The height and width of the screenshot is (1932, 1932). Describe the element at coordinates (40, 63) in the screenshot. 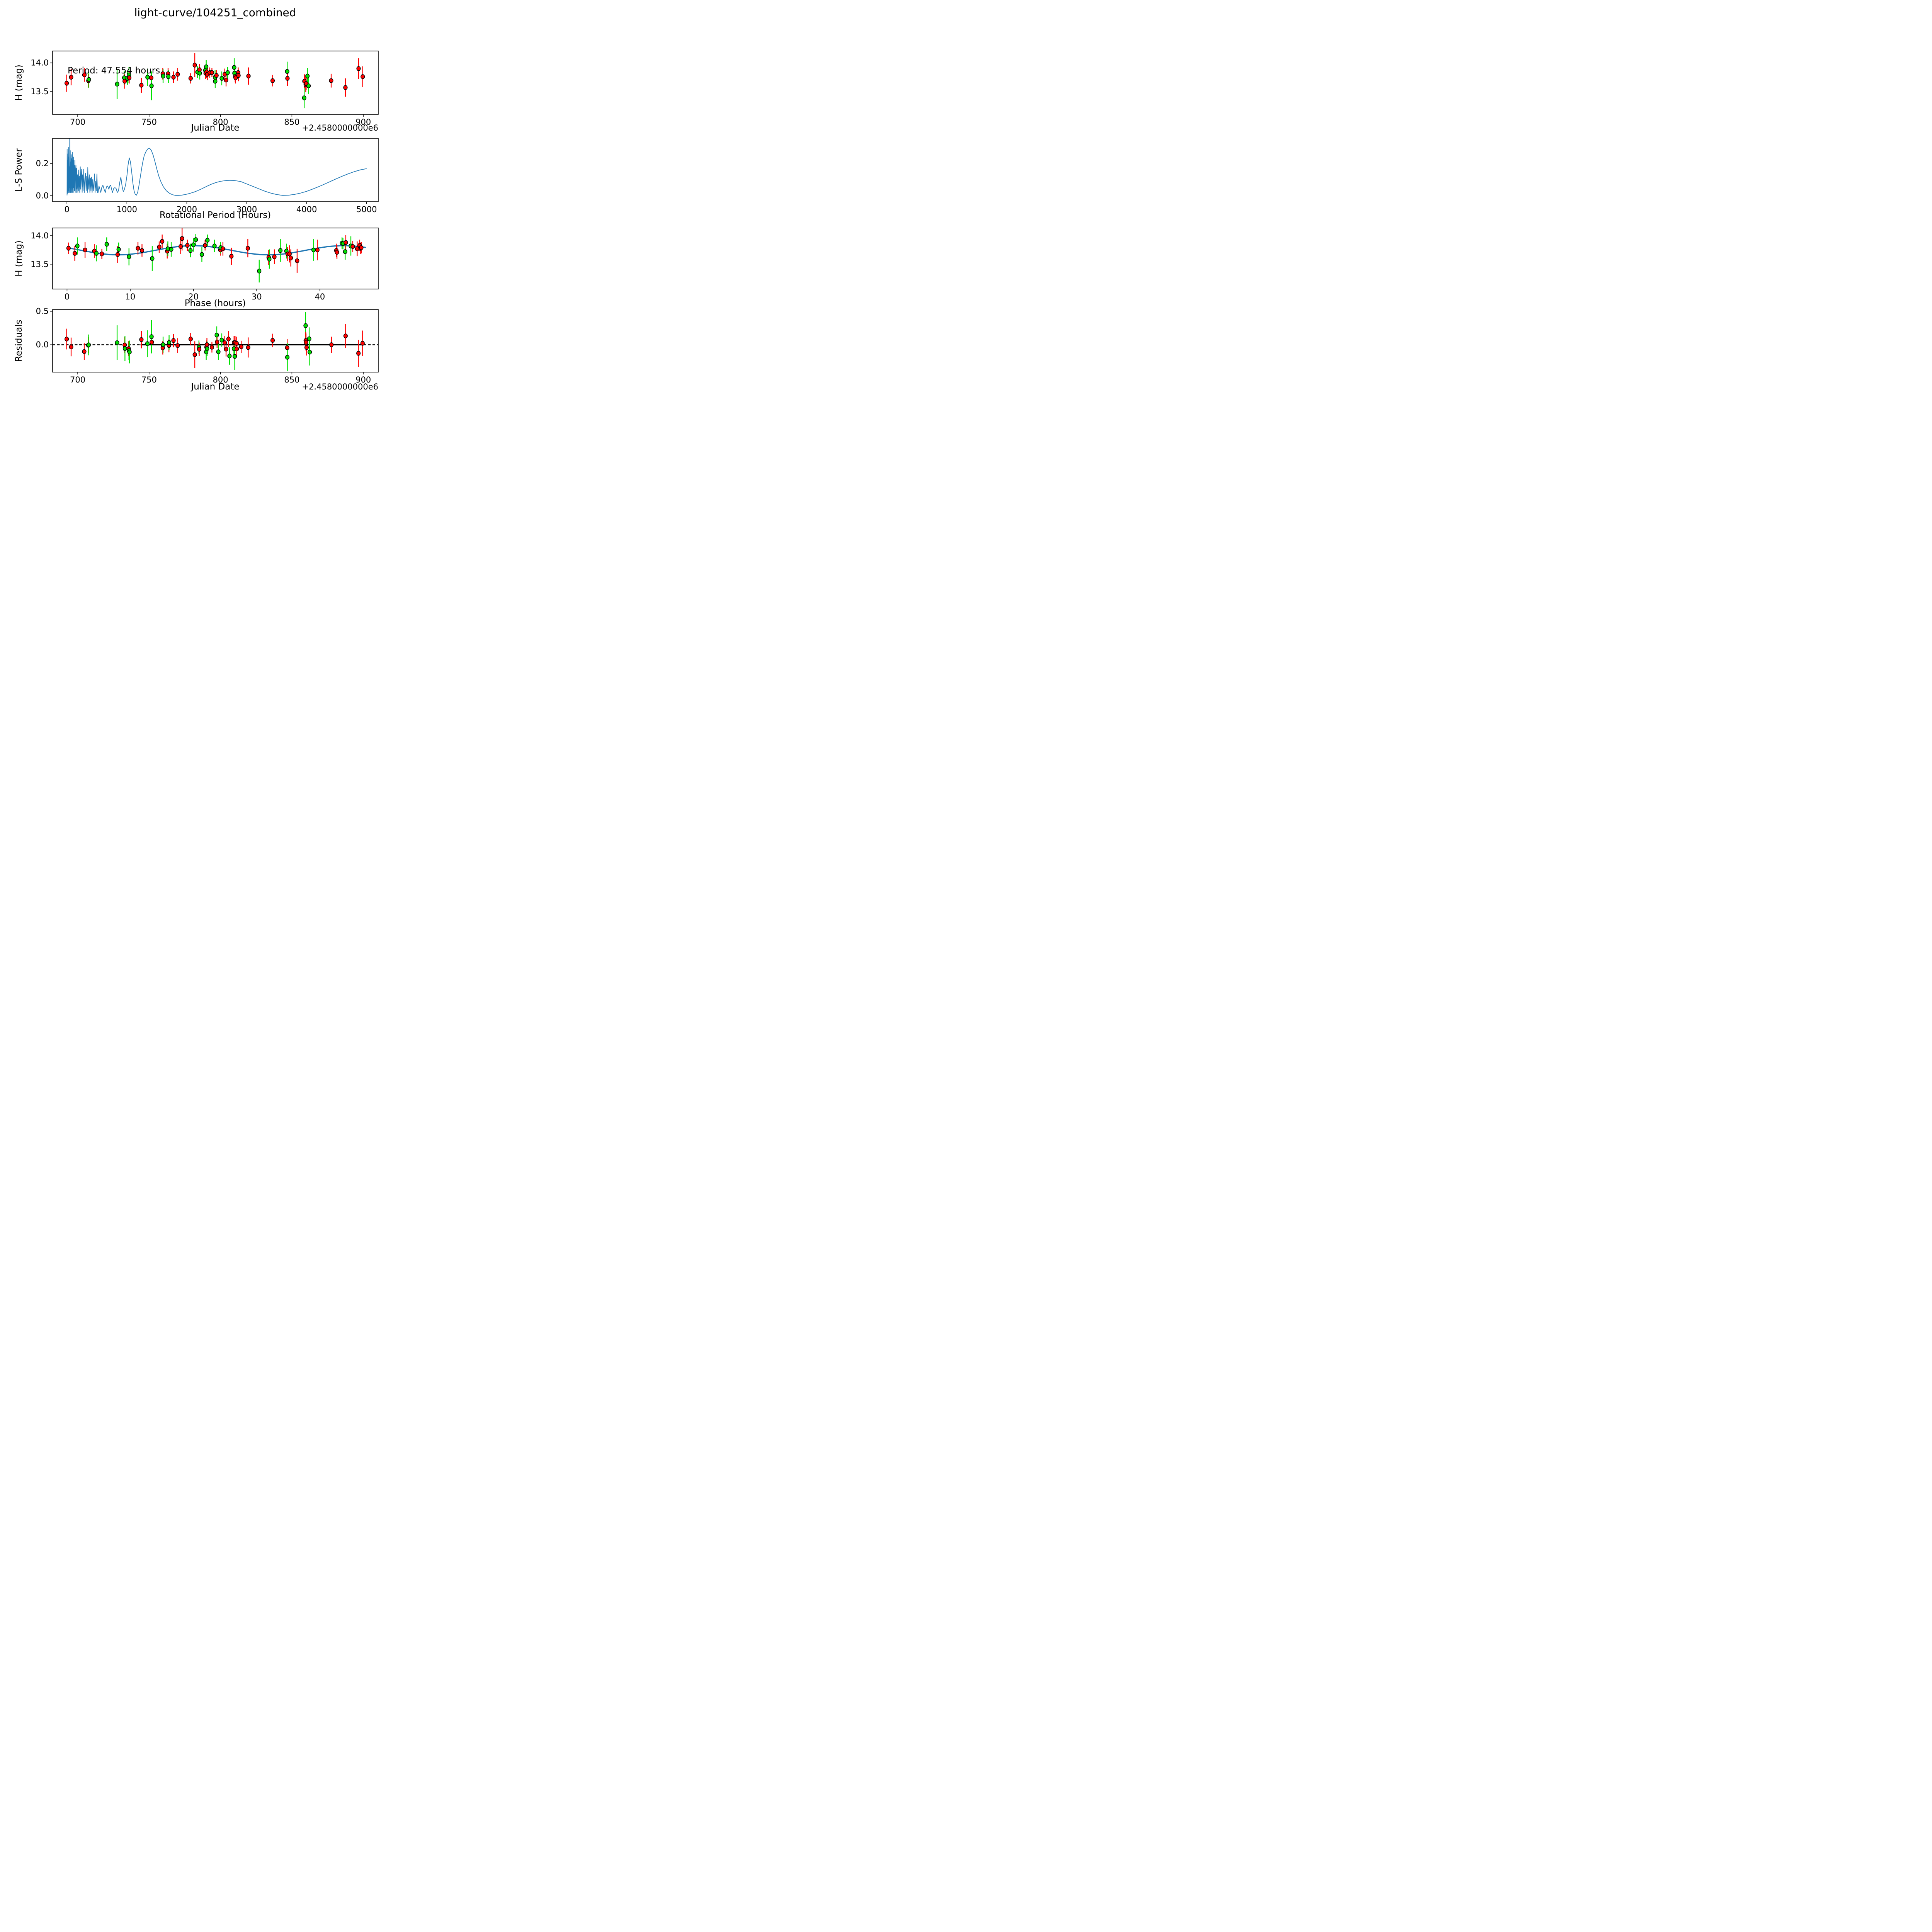

I see `y-tick-label: 14.0` at that location.